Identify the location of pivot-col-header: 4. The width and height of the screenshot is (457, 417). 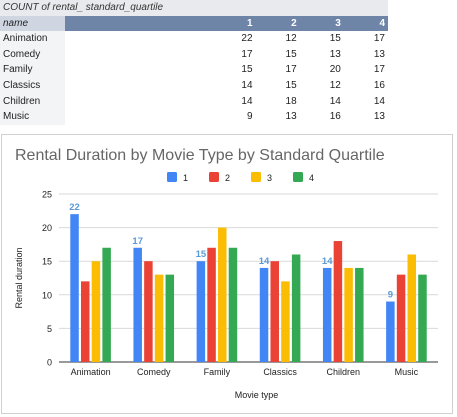
(365, 23).